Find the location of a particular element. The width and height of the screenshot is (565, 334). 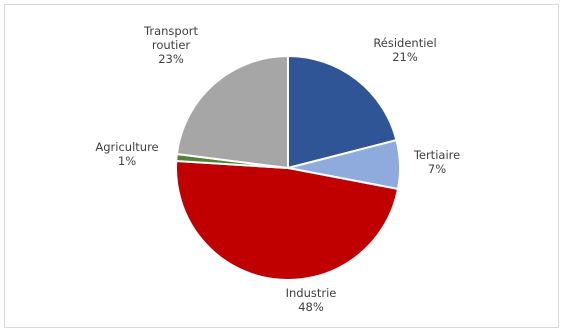

data-label-category: Transport is located at coordinates (170, 31).